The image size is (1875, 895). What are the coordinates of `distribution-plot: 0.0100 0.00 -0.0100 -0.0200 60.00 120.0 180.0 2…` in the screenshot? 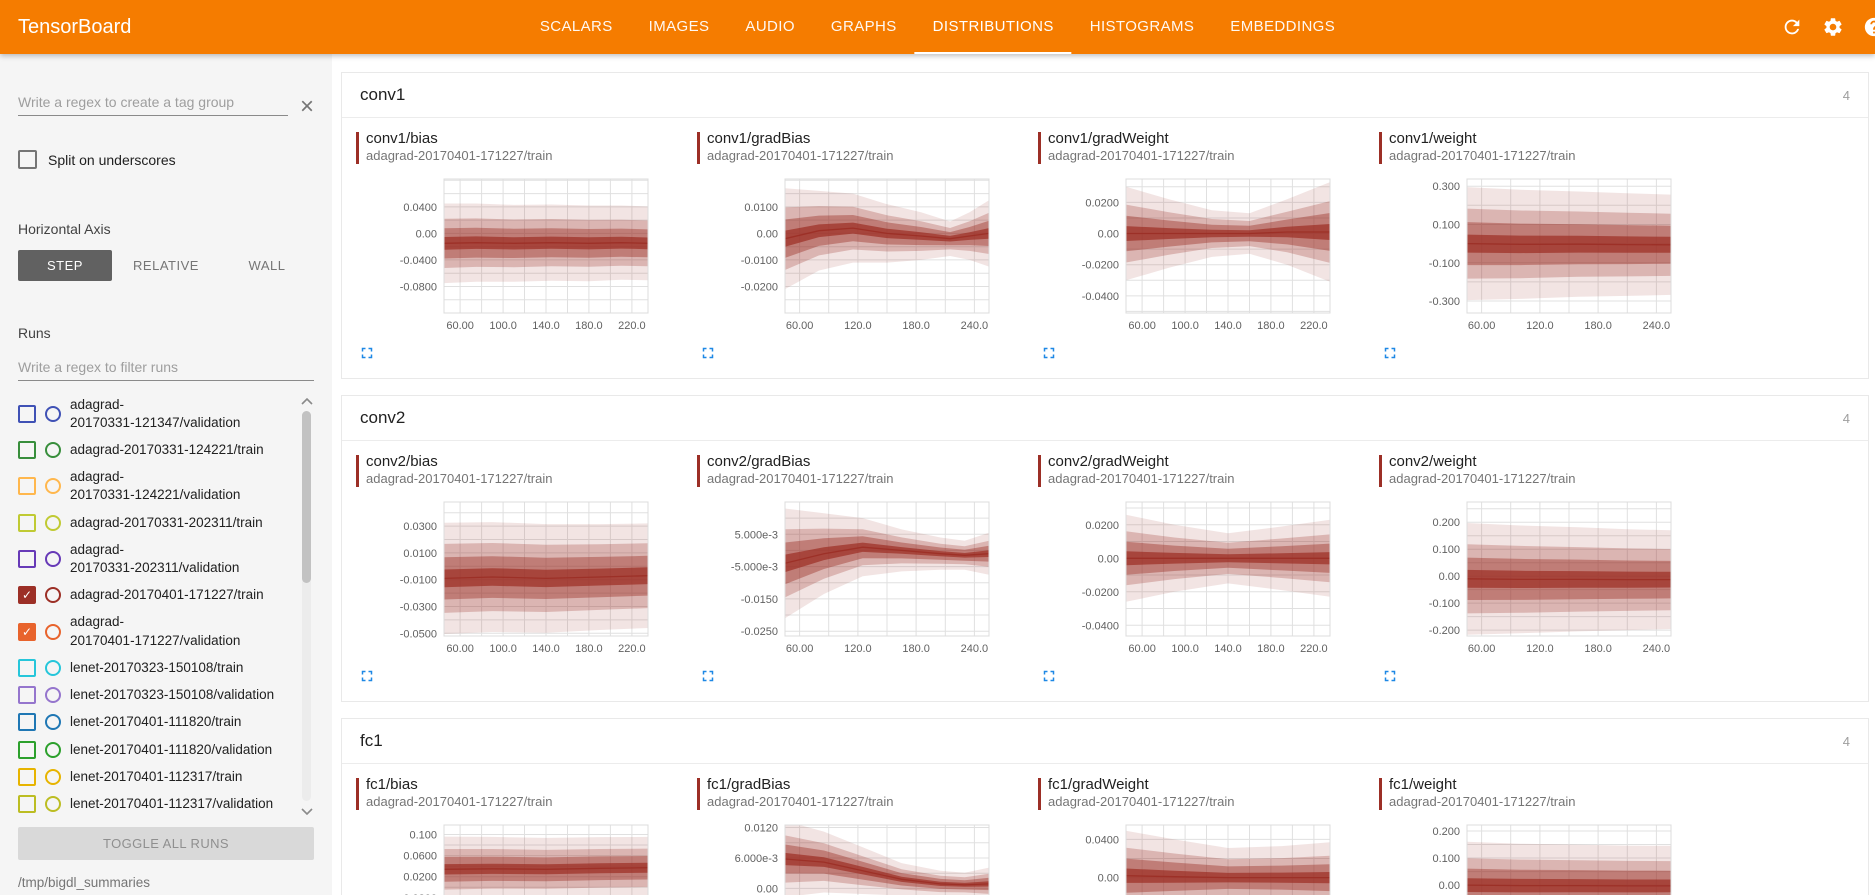 It's located at (848, 255).